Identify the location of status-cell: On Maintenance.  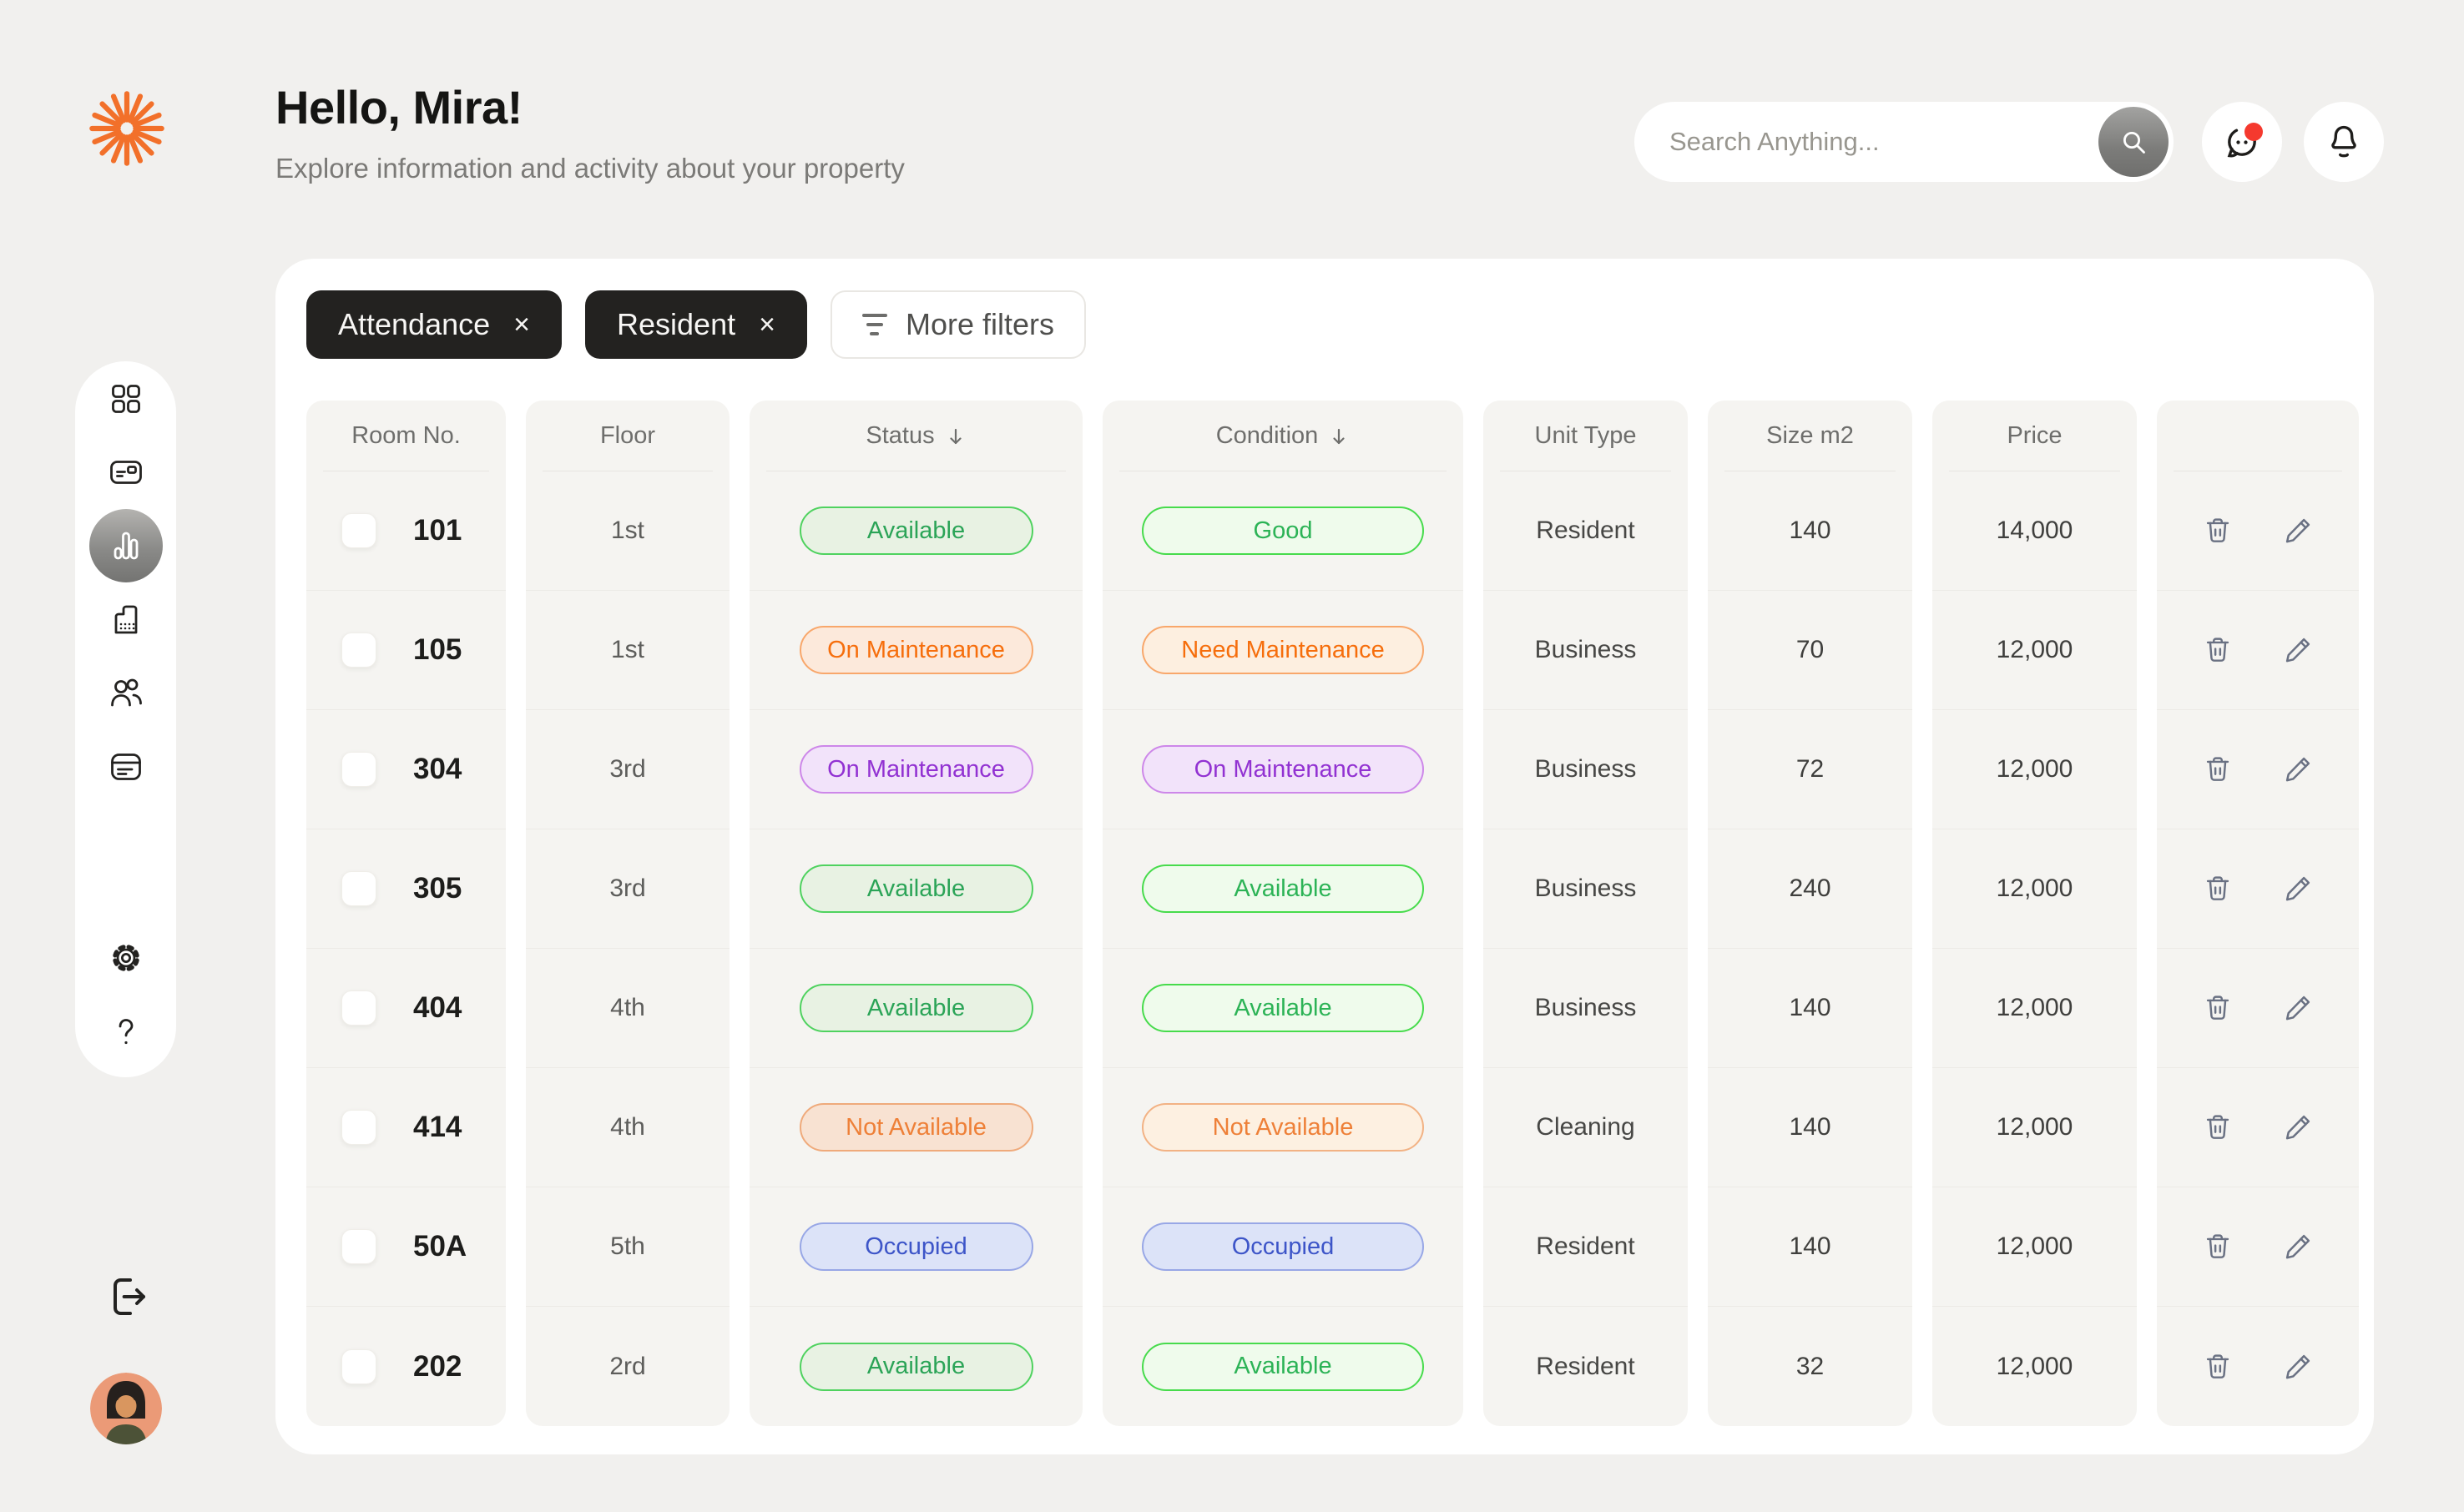
(916, 650).